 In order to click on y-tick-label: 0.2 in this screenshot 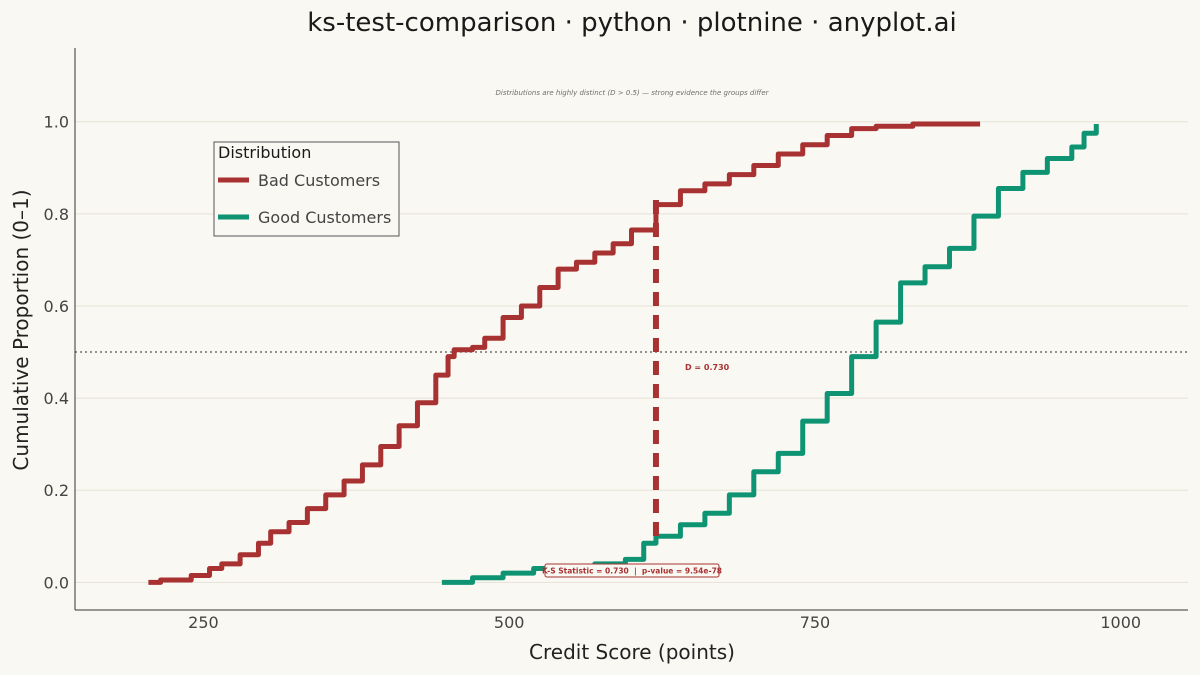, I will do `click(56, 490)`.